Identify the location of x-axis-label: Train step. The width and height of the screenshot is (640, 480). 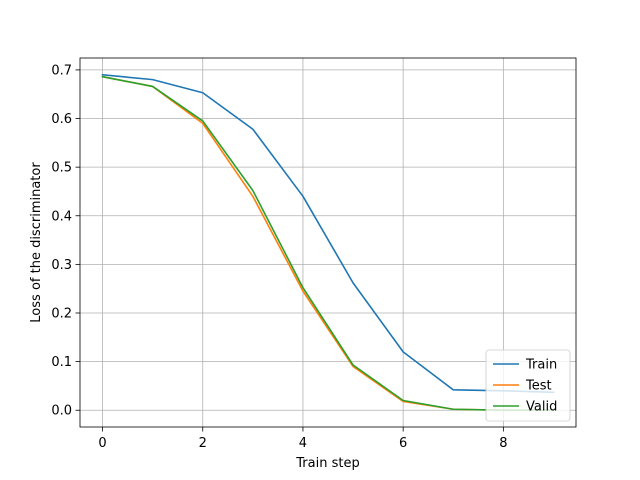
(327, 463).